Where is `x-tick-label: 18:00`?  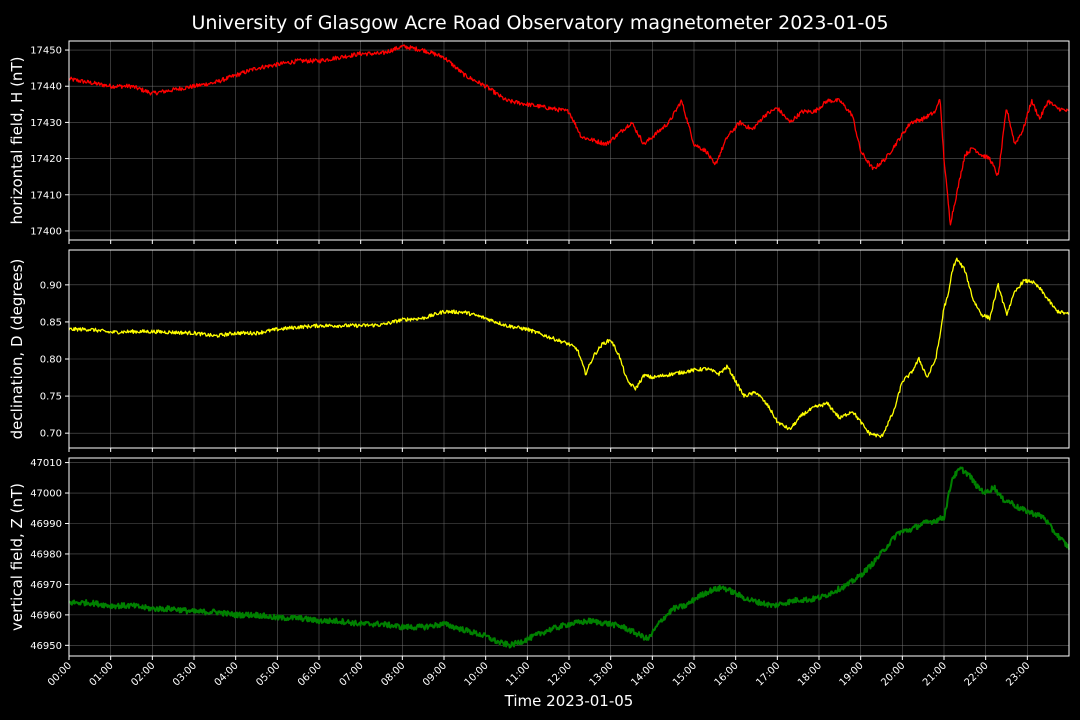
x-tick-label: 18:00 is located at coordinates (810, 674).